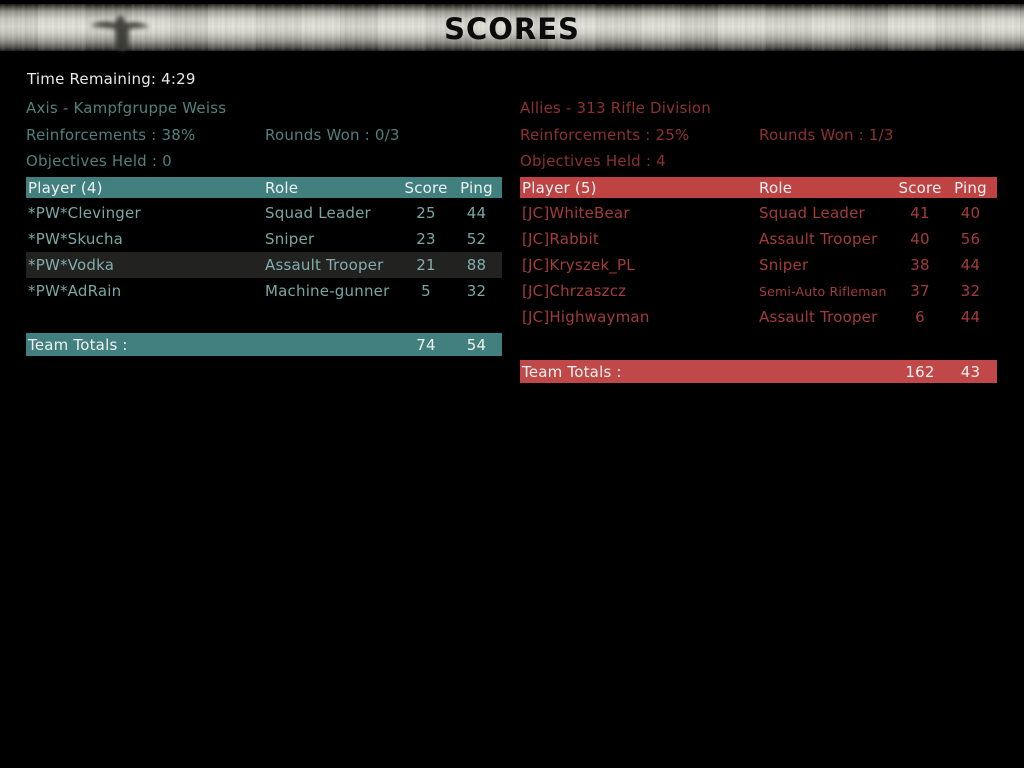  I want to click on scores-title-bar: SCORES, so click(512, 27).